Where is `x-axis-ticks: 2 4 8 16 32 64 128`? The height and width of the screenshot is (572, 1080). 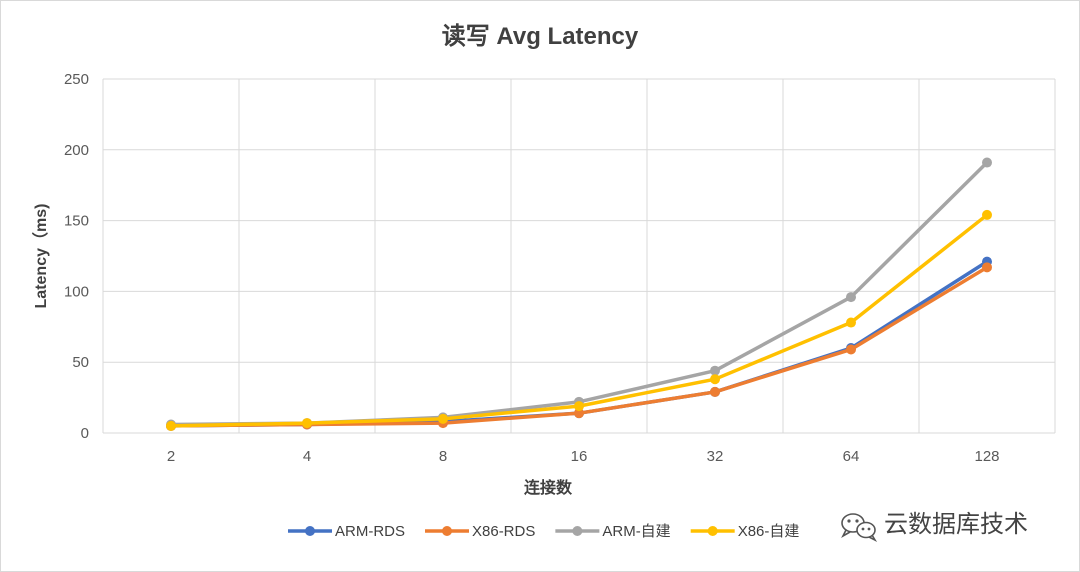 x-axis-ticks: 2 4 8 16 32 64 128 is located at coordinates (583, 456).